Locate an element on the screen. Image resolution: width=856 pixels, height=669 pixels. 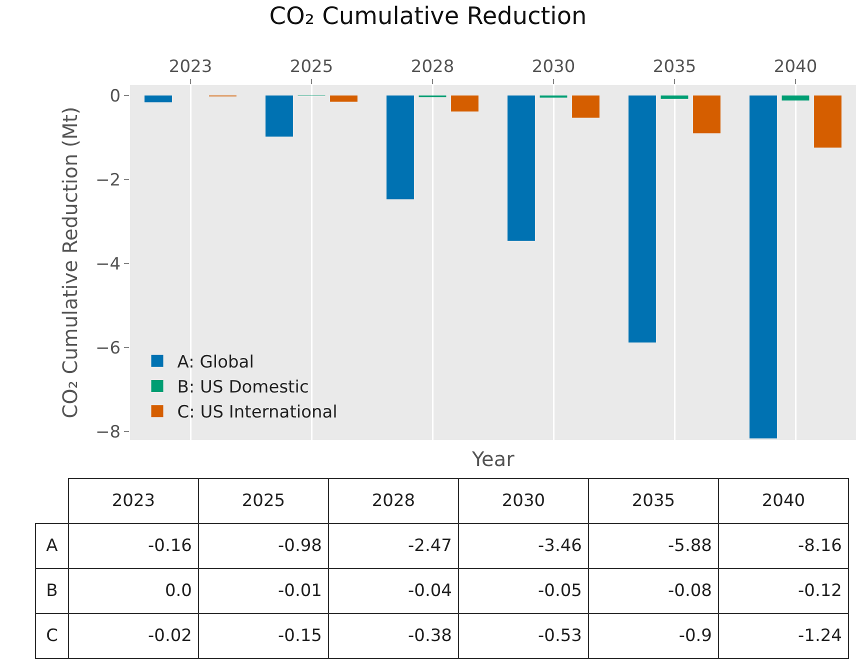
category-label: 2025 is located at coordinates (264, 501).